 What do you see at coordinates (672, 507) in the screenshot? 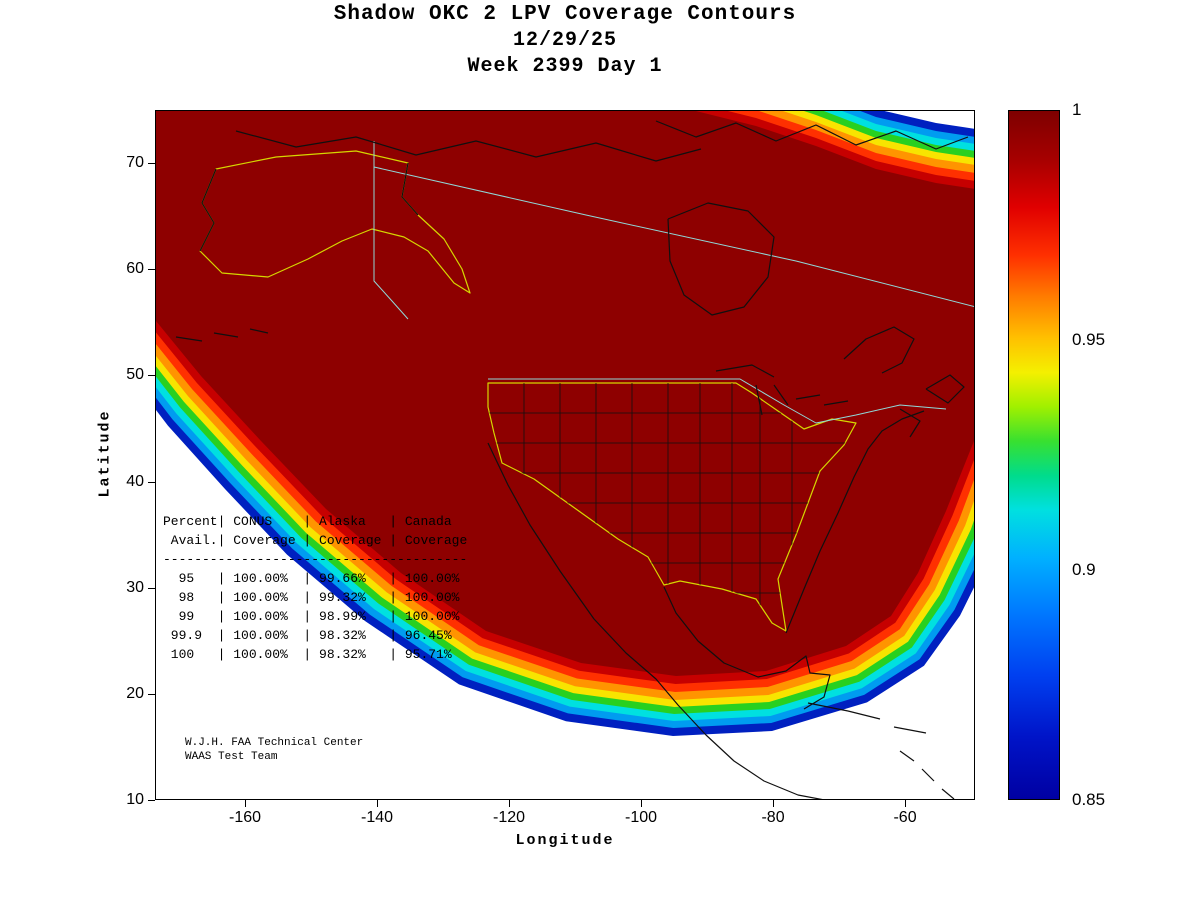
I see `conus-border` at bounding box center [672, 507].